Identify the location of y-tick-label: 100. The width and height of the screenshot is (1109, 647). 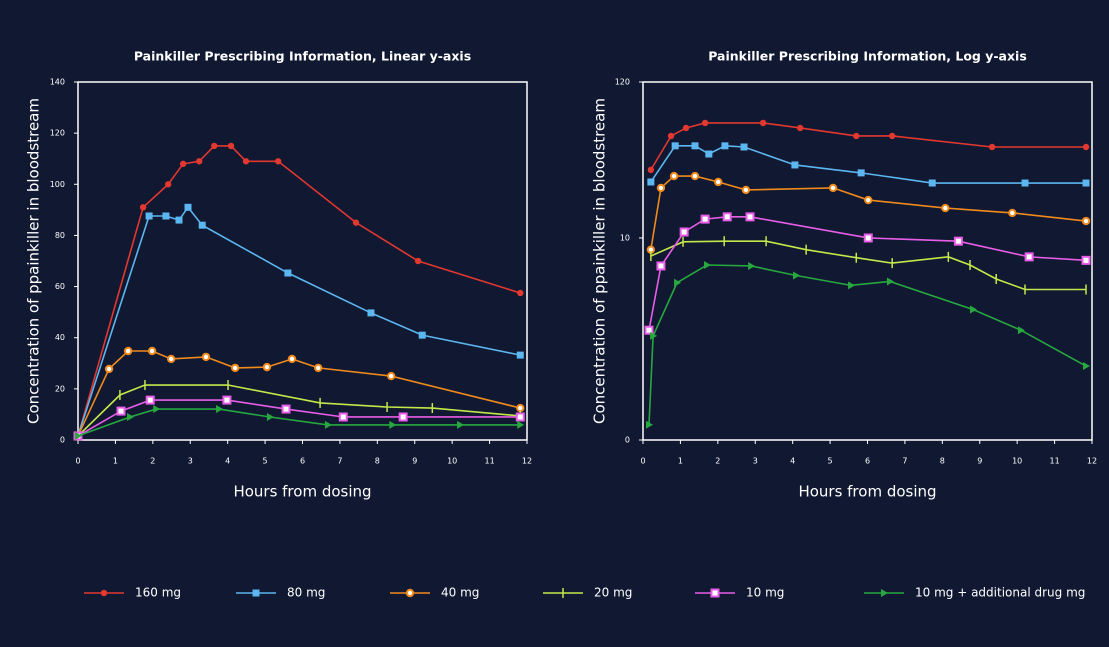
(57, 184).